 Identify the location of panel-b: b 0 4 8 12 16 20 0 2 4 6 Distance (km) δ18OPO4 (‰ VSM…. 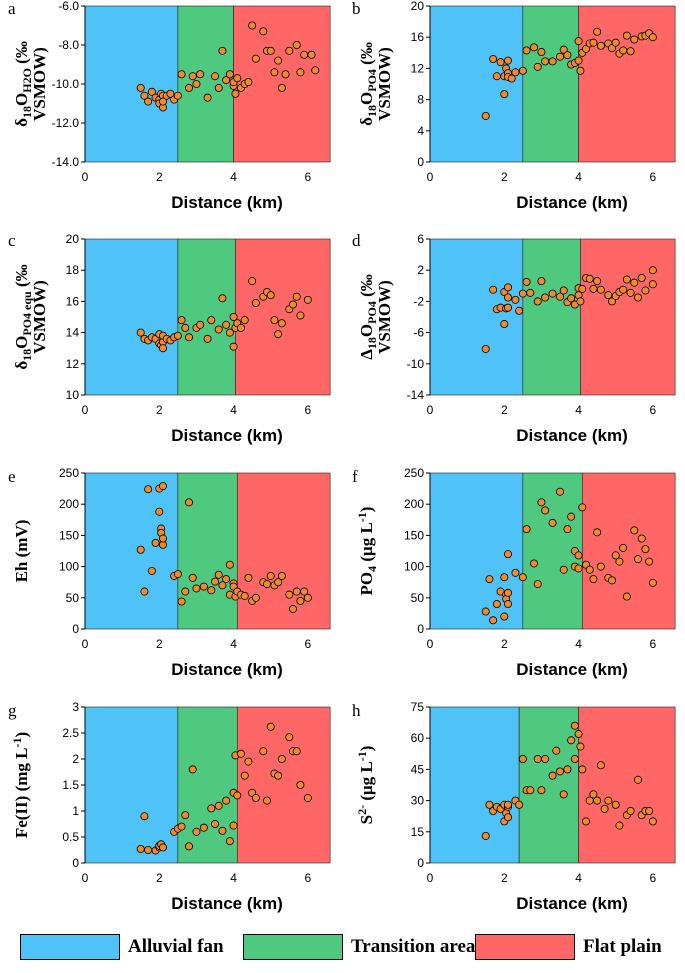
(514, 106).